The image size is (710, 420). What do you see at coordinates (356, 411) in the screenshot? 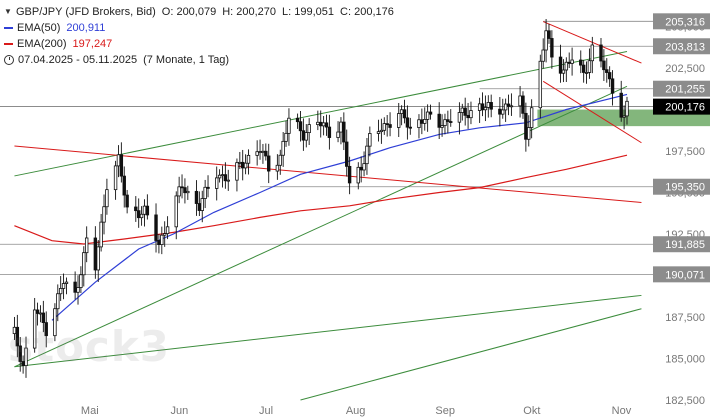
I see `x-axis-tick-label: Aug` at bounding box center [356, 411].